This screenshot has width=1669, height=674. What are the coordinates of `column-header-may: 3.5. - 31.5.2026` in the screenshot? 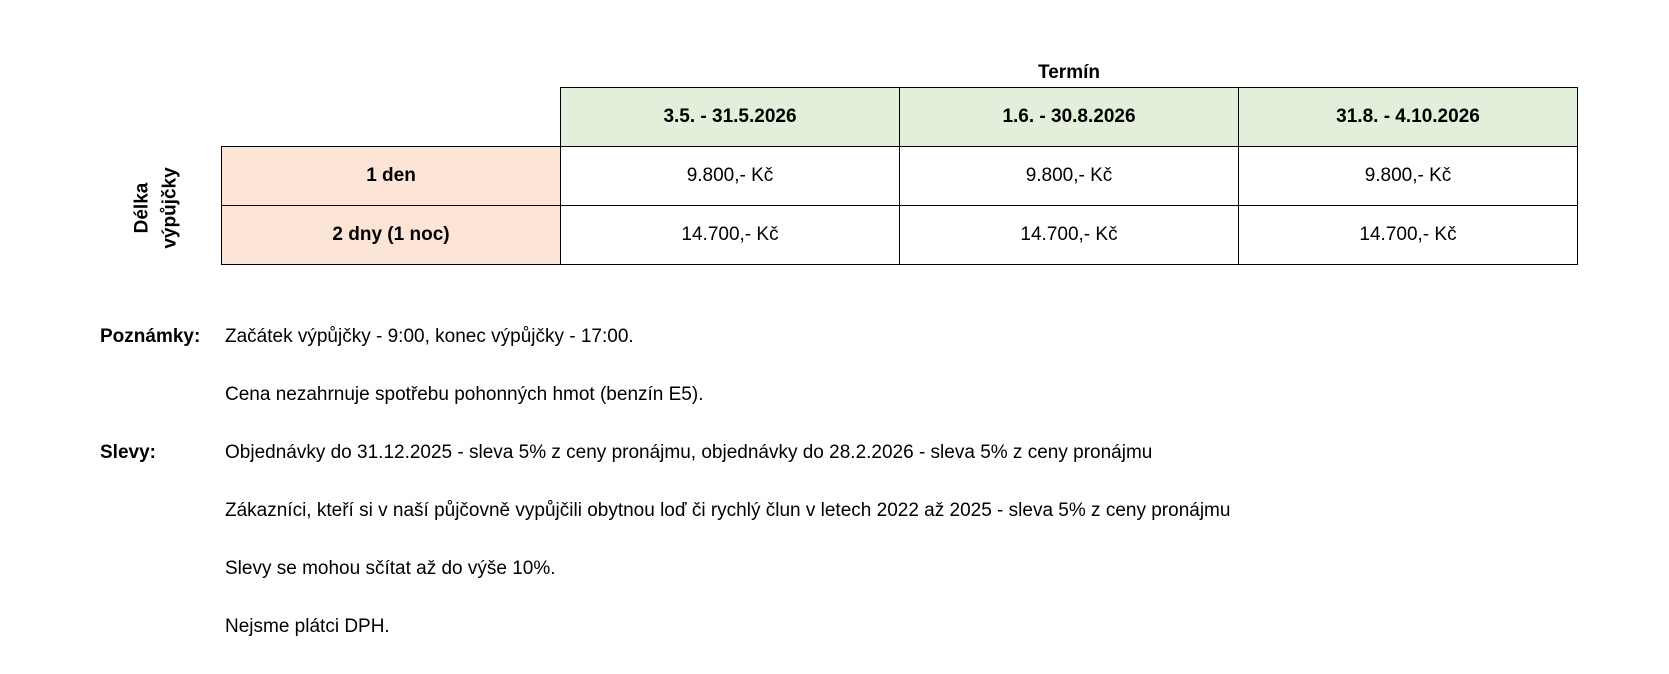 It's located at (730, 117).